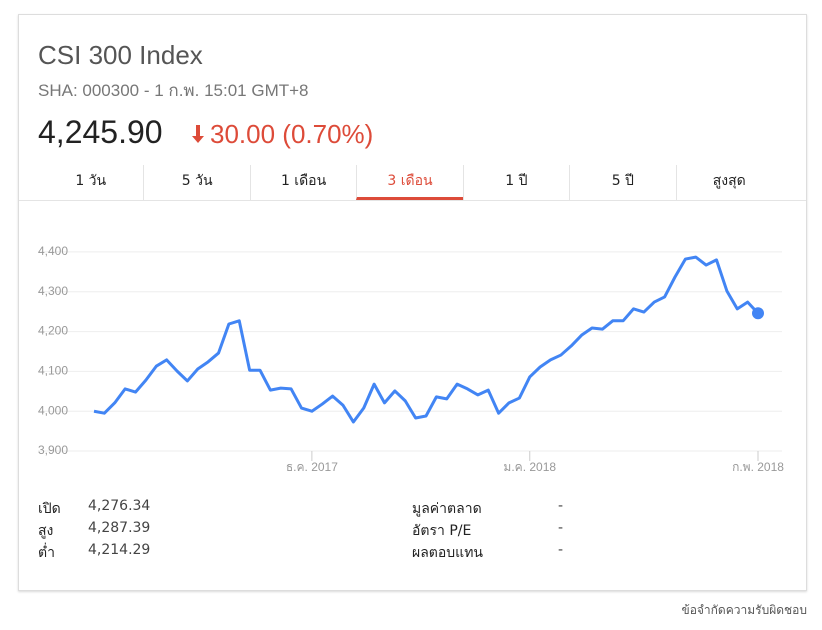  I want to click on disclaimer-link: ข้อจำกัดความรับผิดชอบ, so click(744, 610).